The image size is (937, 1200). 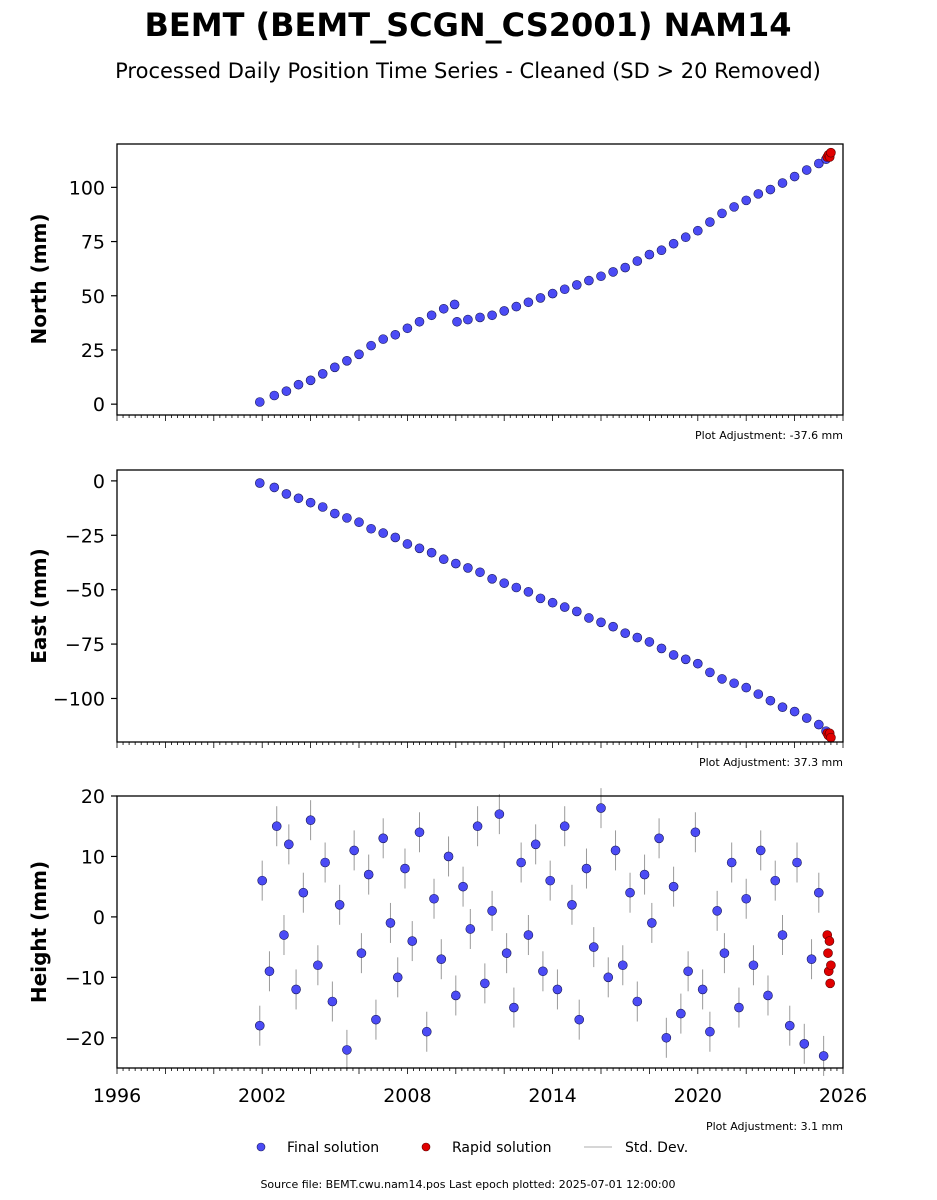 What do you see at coordinates (502, 1148) in the screenshot?
I see `legend-rapid-label: Rapid solution` at bounding box center [502, 1148].